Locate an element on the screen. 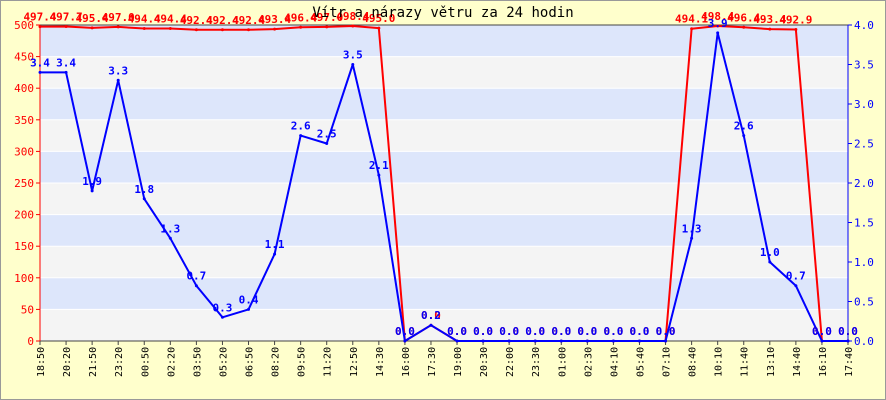 This screenshot has height=400, width=886. data-label: 0.3 is located at coordinates (223, 307).